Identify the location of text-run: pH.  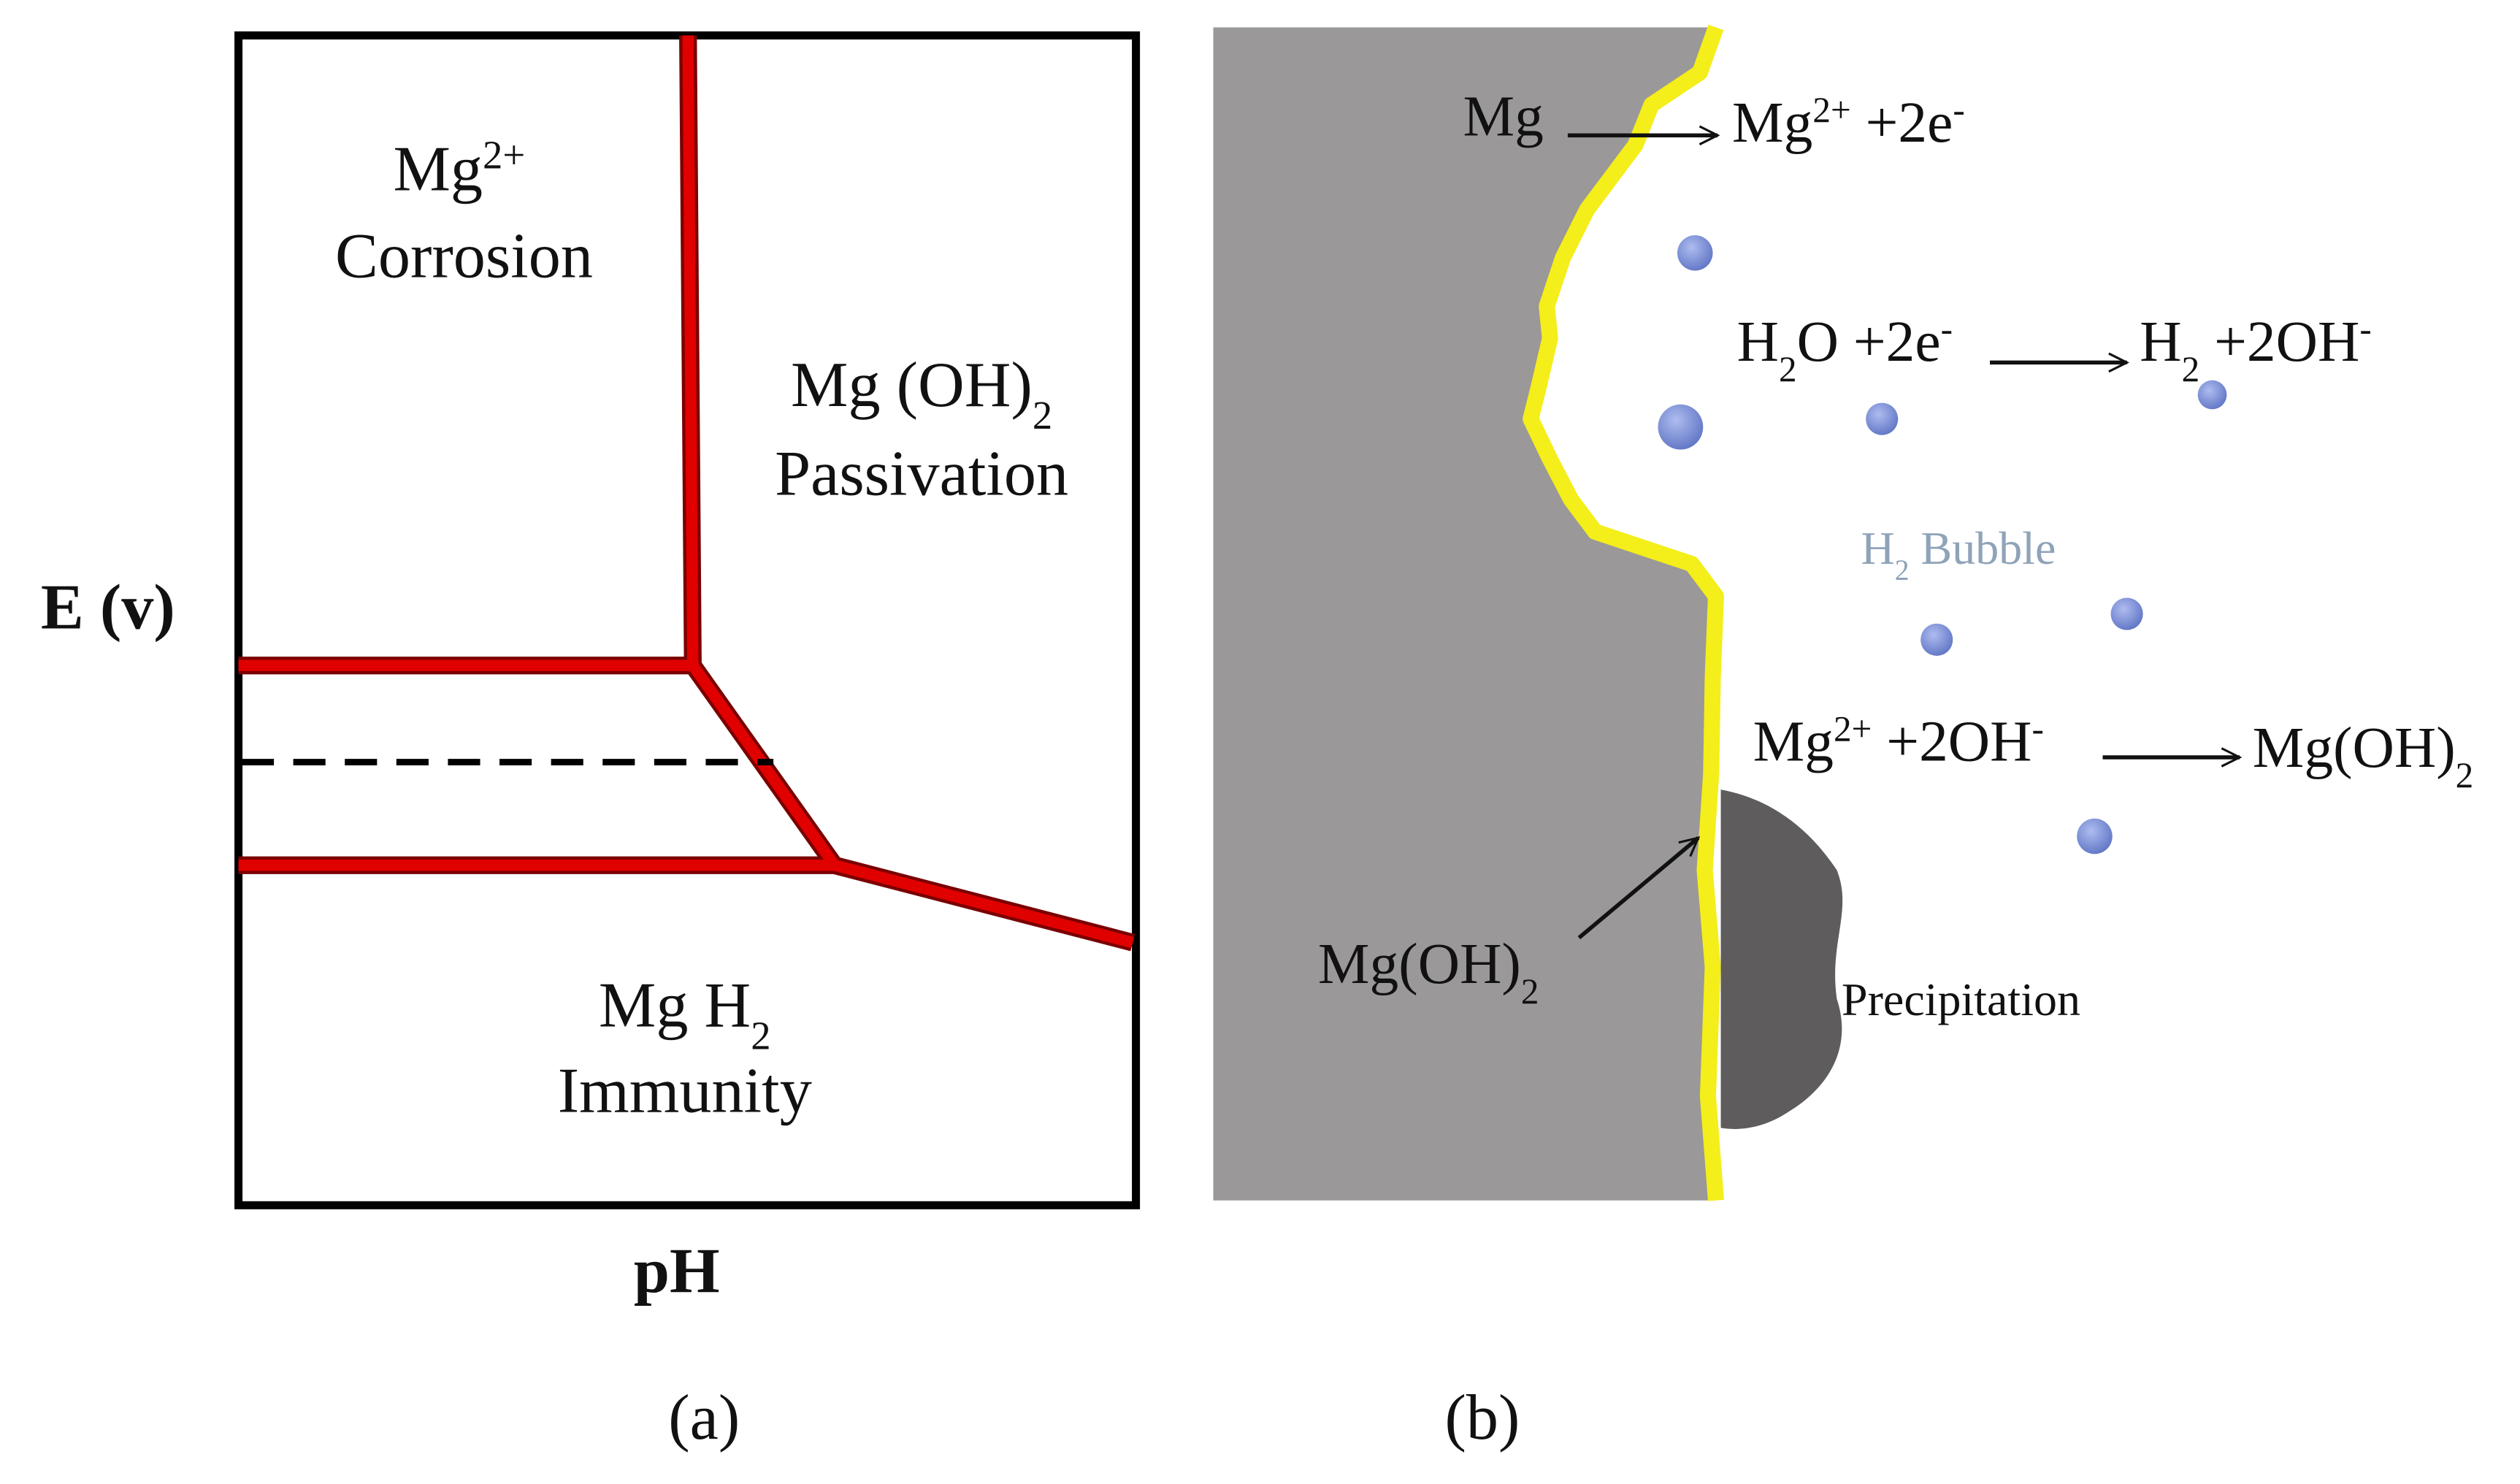
(677, 1271).